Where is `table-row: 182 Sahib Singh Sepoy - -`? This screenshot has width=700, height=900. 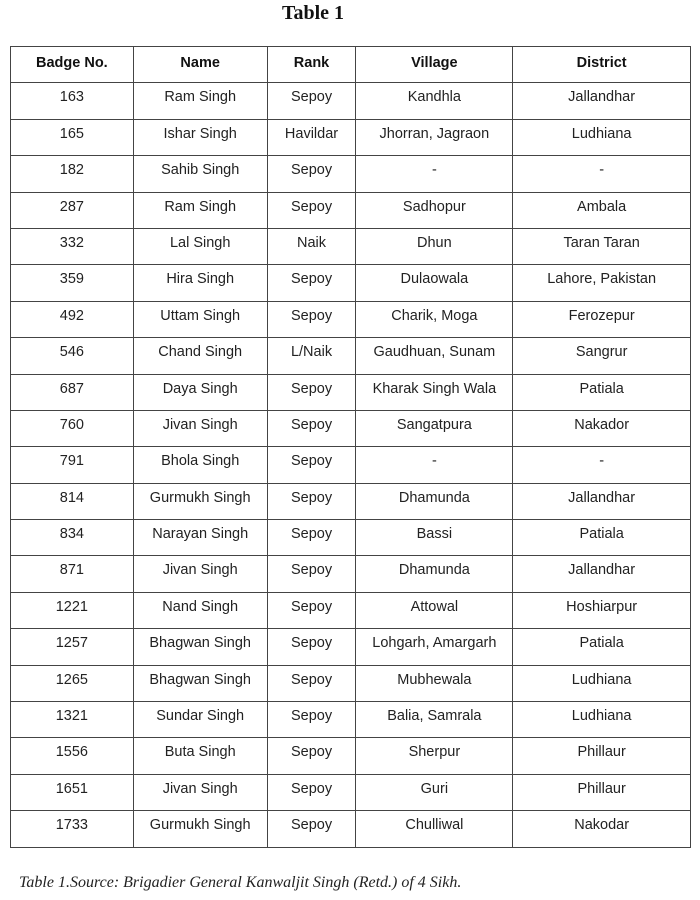 table-row: 182 Sahib Singh Sepoy - - is located at coordinates (350, 174).